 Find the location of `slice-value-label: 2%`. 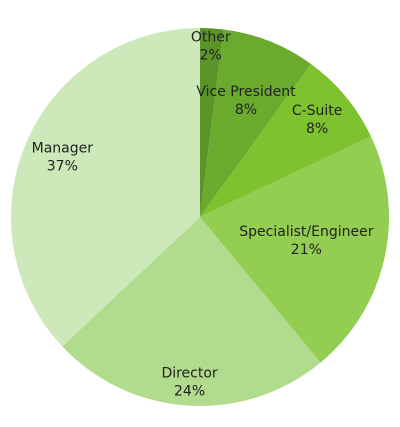

slice-value-label: 2% is located at coordinates (211, 55).